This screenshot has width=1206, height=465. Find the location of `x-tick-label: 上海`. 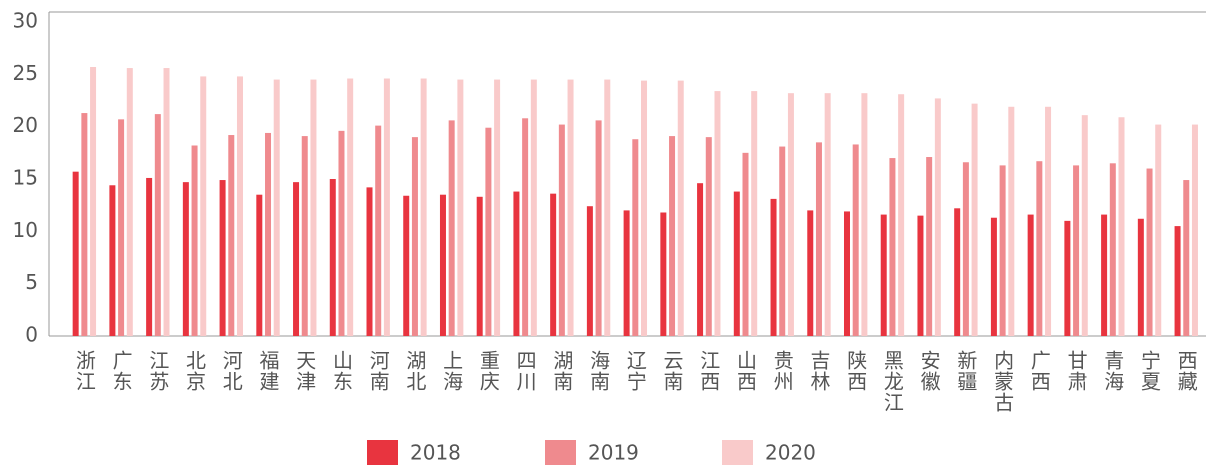

x-tick-label: 上海 is located at coordinates (452, 371).